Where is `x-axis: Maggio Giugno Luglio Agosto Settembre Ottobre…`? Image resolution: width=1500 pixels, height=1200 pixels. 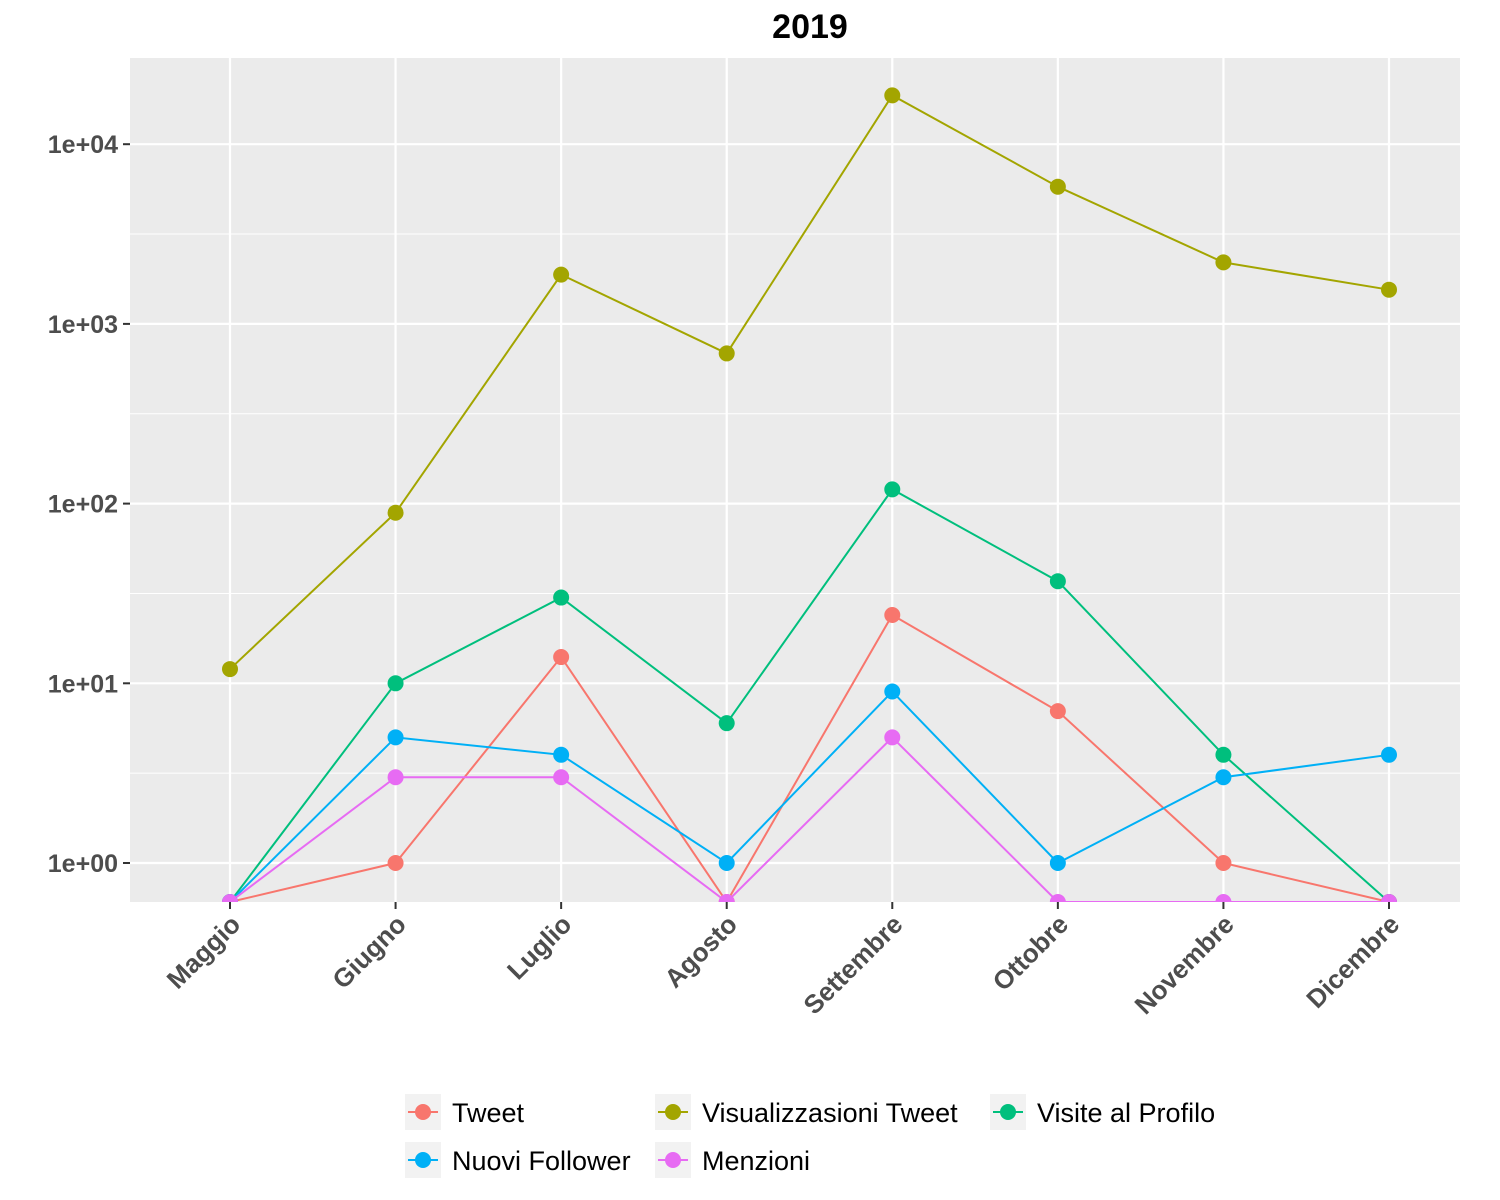 x-axis: Maggio Giugno Luglio Agosto Settembre Ottobre… is located at coordinates (783, 961).